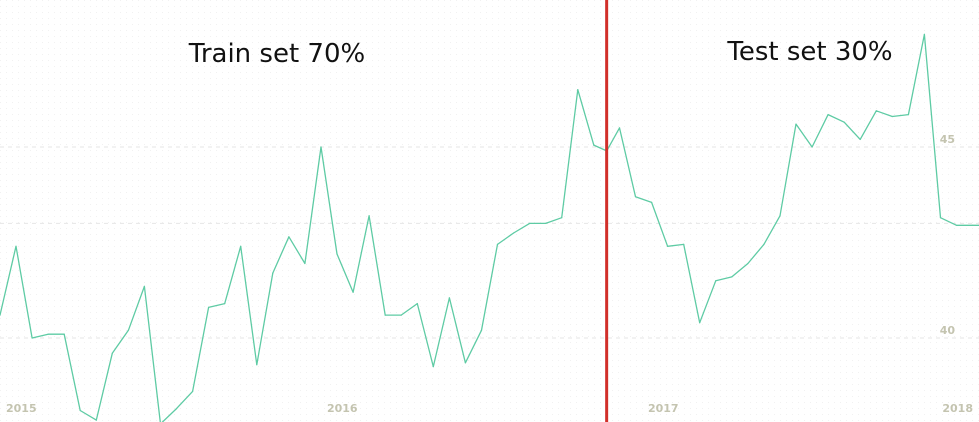  What do you see at coordinates (957, 408) in the screenshot?
I see `x-tick-label-2018: 2018` at bounding box center [957, 408].